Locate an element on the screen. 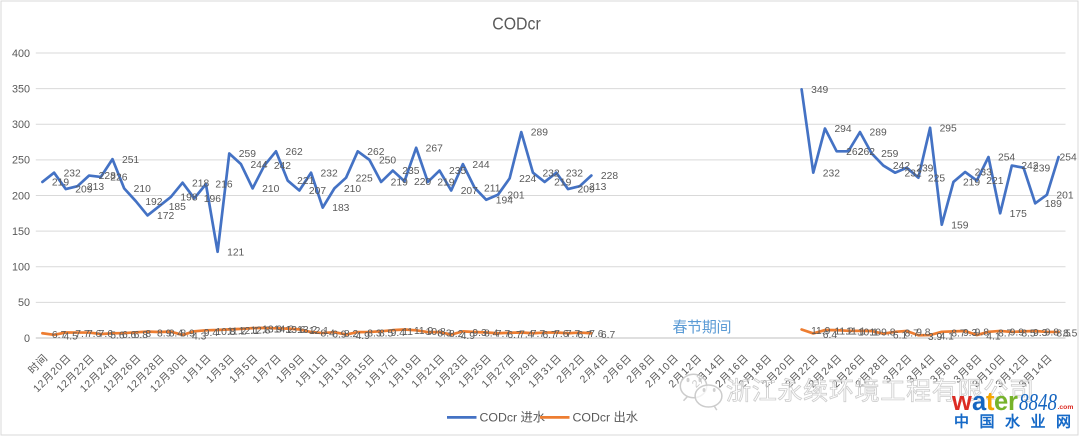 The height and width of the screenshot is (443, 1080). svg-text: 200 is located at coordinates (21, 196).